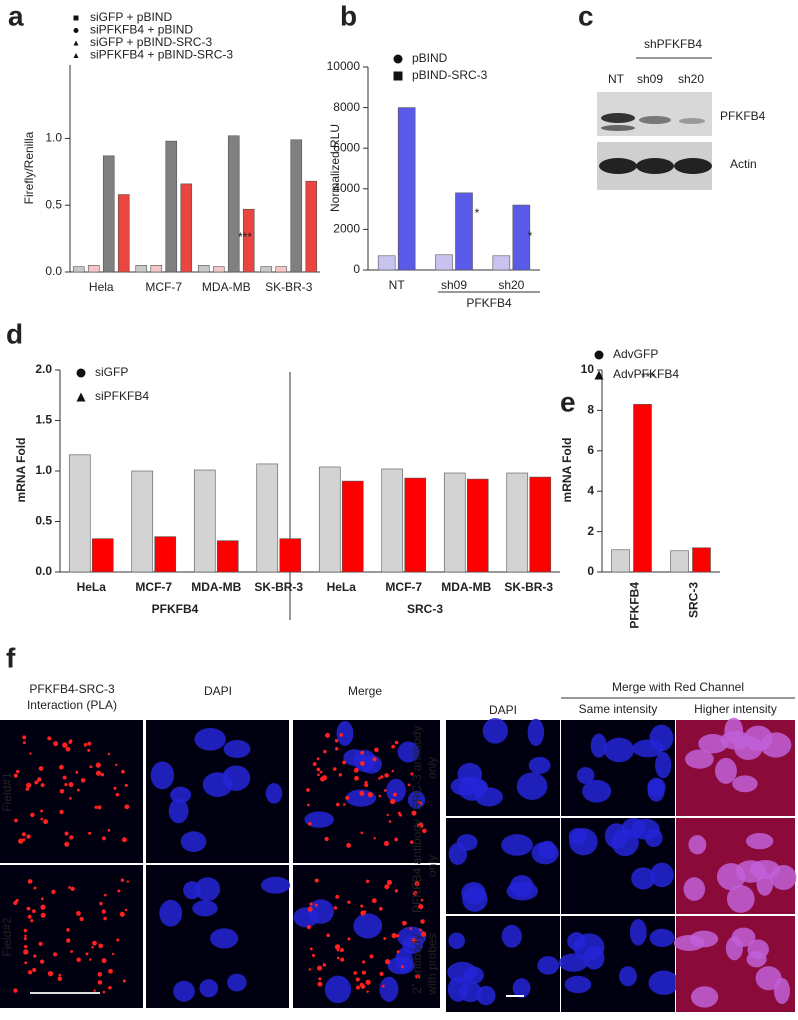  I want to click on legend-label: siGFP + pBIND-SRC-3, so click(151, 42).